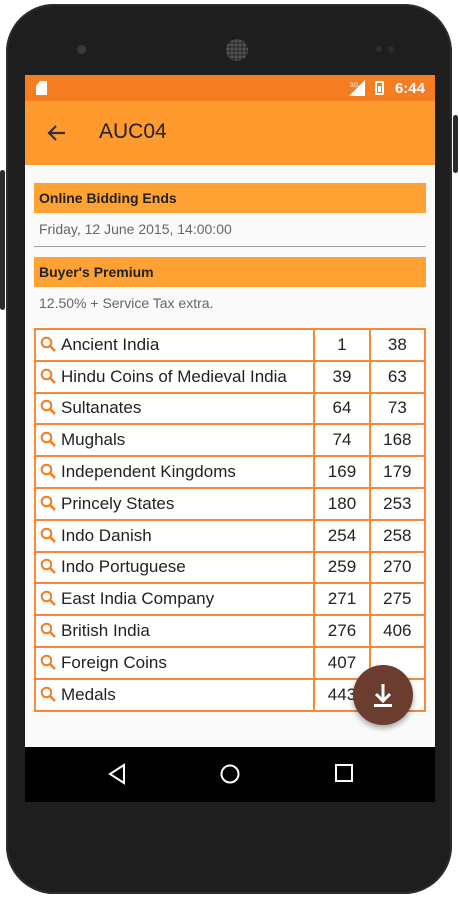  Describe the element at coordinates (397, 631) in the screenshot. I see `lot-to: 406` at that location.